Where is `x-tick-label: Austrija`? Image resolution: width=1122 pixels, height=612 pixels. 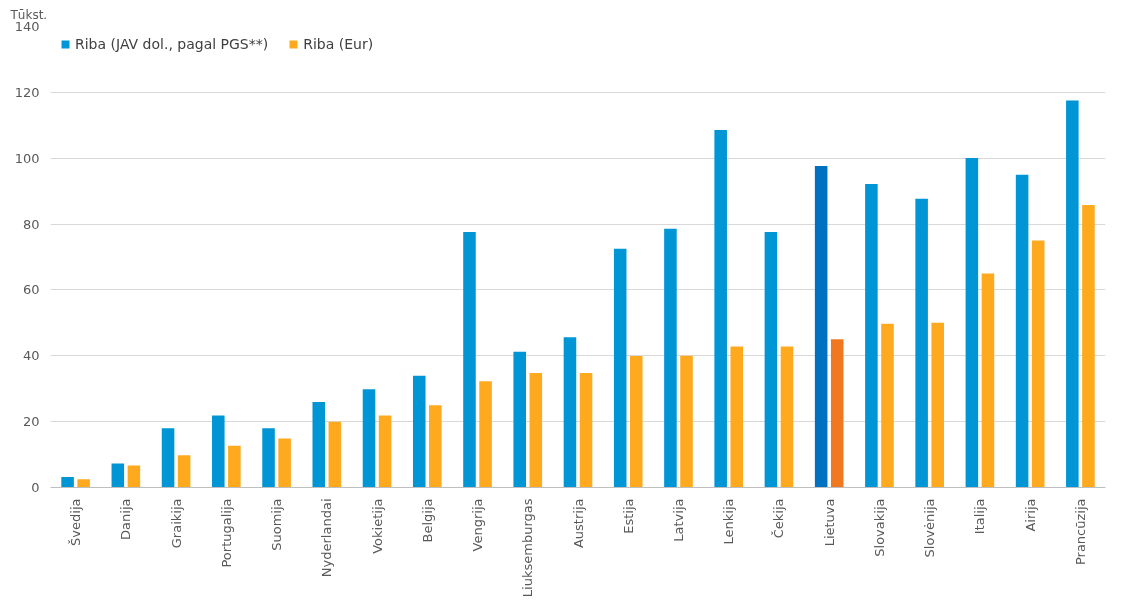
x-tick-label: Austrija is located at coordinates (578, 523).